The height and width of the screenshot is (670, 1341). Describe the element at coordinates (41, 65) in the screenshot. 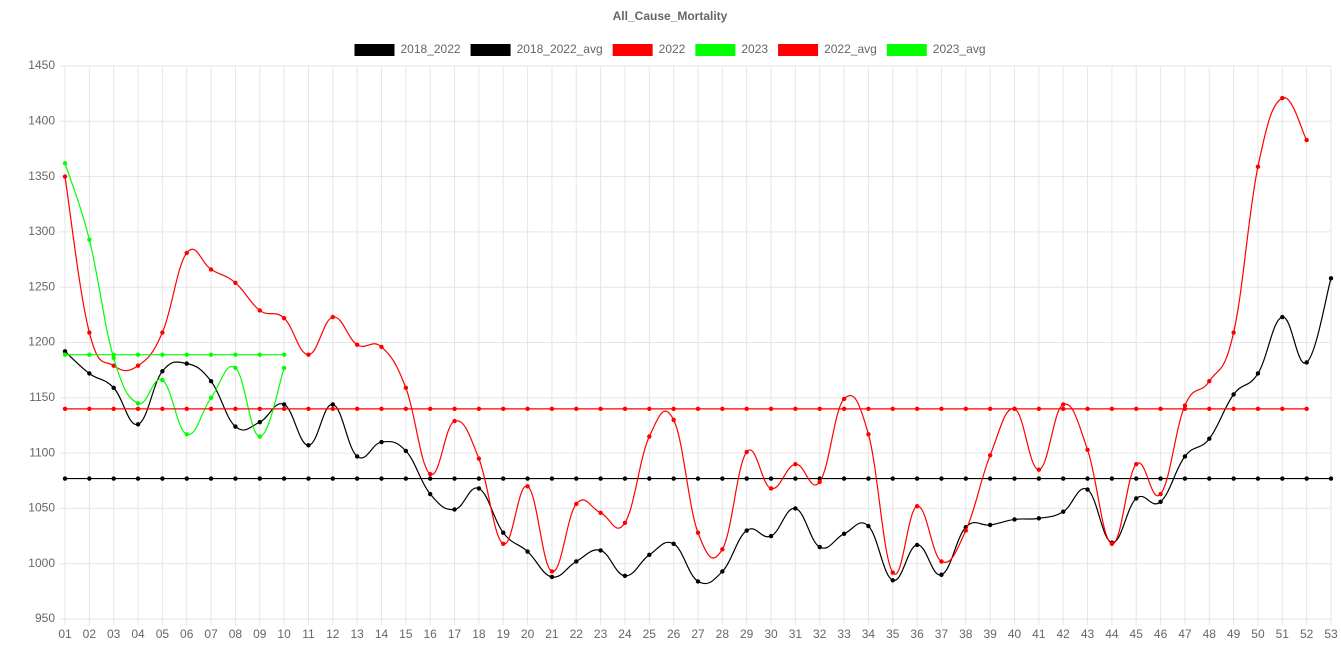

I see `y-tick-label: 1450` at that location.